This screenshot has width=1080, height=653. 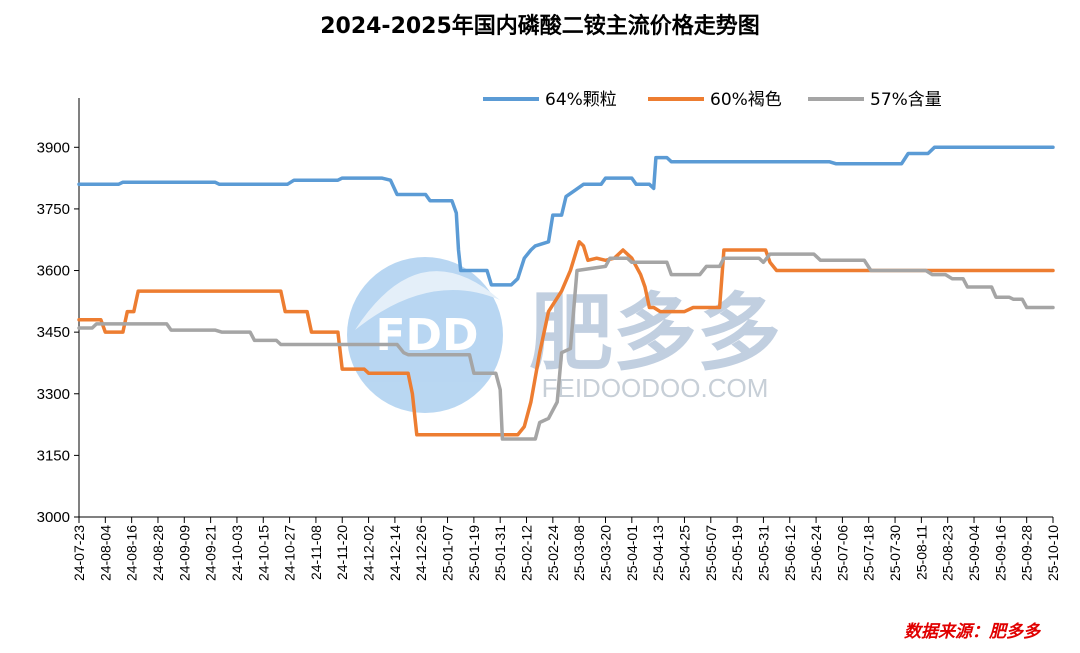 What do you see at coordinates (1053, 553) in the screenshot?
I see `x-tick-label: 25-10-10` at bounding box center [1053, 553].